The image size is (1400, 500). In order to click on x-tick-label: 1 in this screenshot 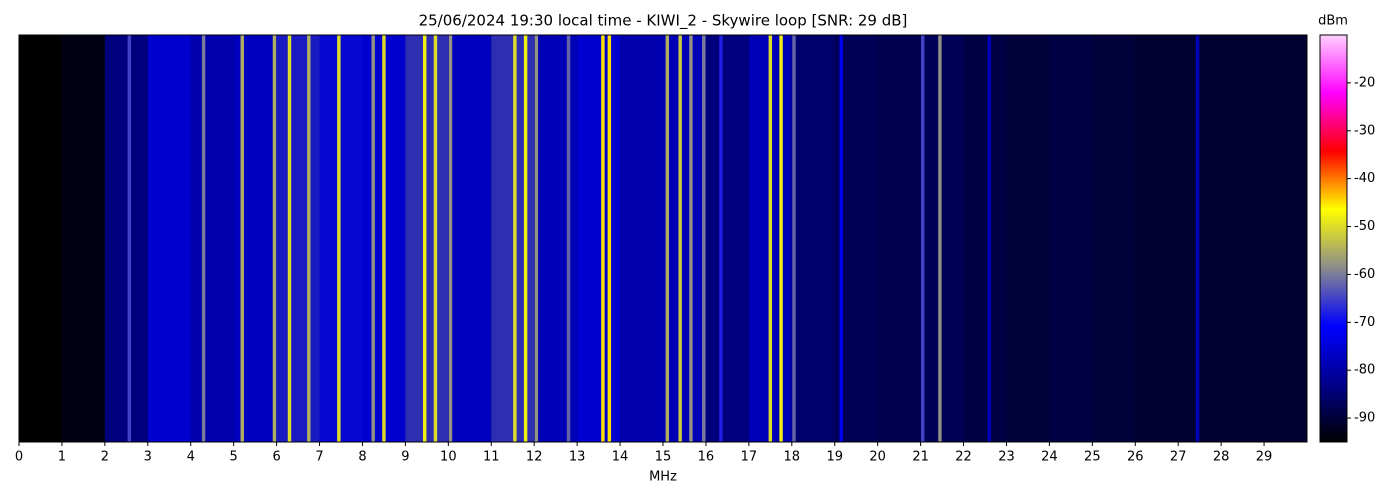, I will do `click(62, 457)`.